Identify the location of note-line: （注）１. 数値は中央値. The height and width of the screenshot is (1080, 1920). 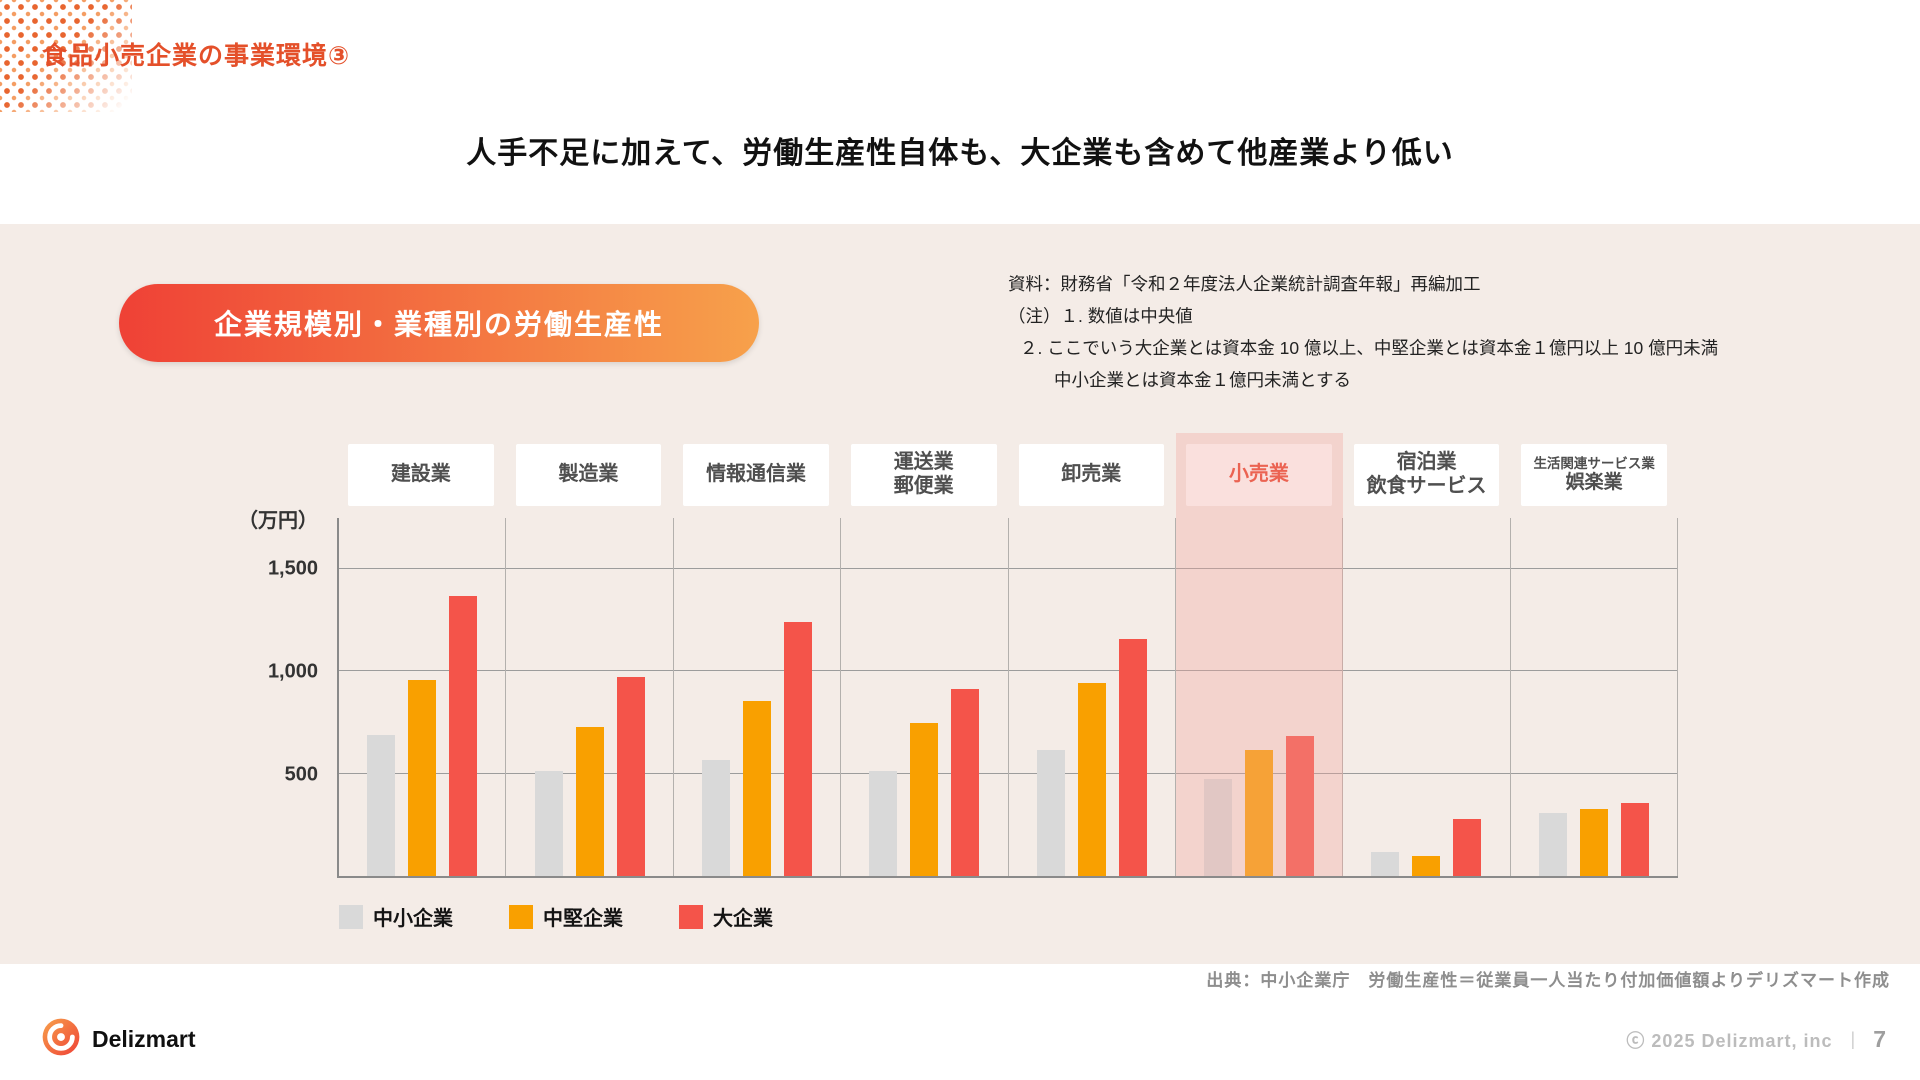
(1100, 316).